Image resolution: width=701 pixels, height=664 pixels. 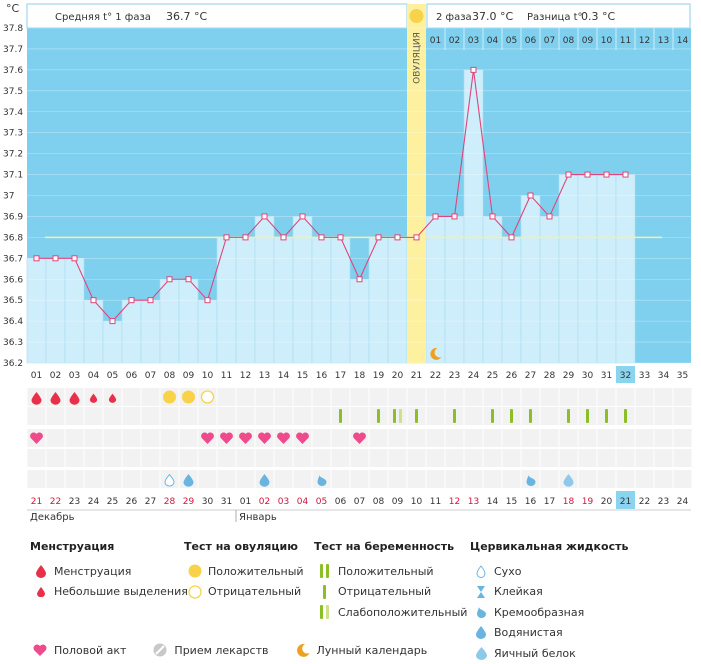 I want to click on calendar-date-label: 29, so click(x=189, y=502).